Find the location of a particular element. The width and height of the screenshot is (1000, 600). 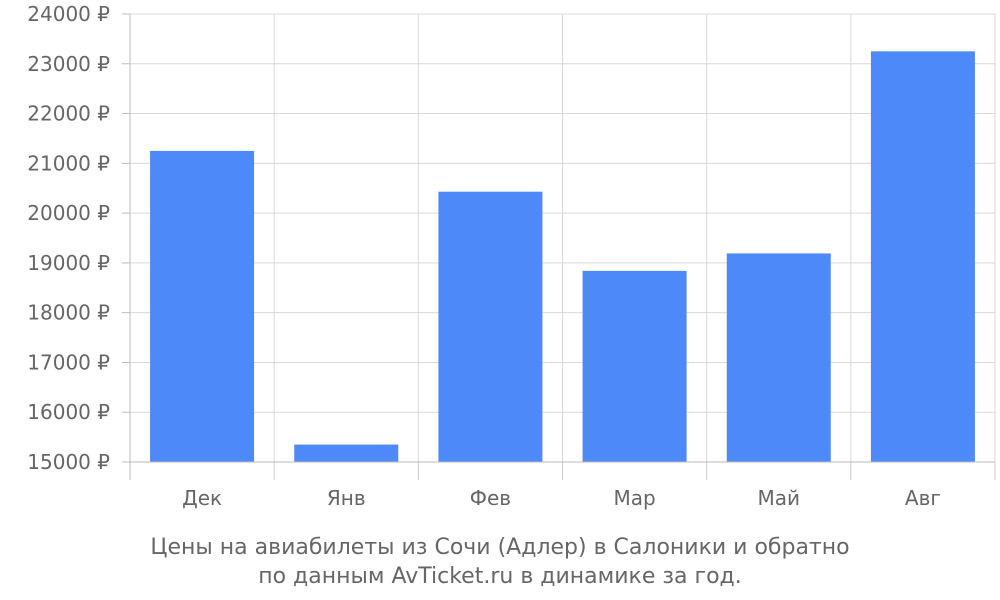

x-tick-label: Фев is located at coordinates (490, 498).